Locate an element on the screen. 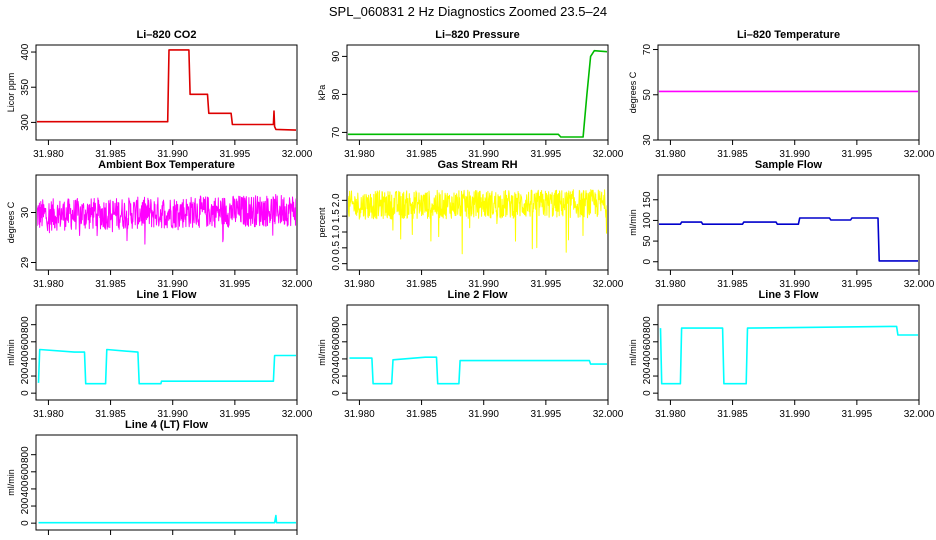 Image resolution: width=936 pixels, height=540 pixels. y-tick-label: 150 is located at coordinates (647, 199).